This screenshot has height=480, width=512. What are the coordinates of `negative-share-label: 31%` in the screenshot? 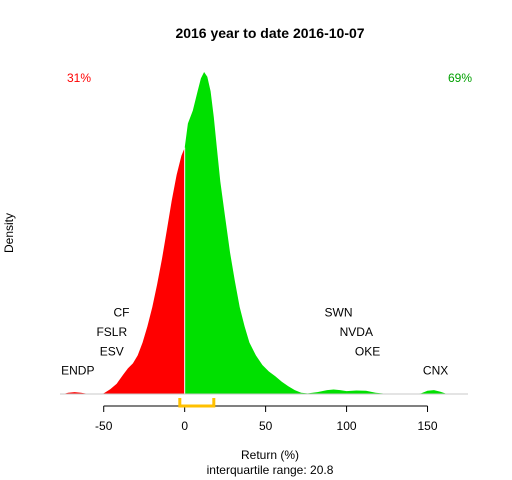 It's located at (79, 78).